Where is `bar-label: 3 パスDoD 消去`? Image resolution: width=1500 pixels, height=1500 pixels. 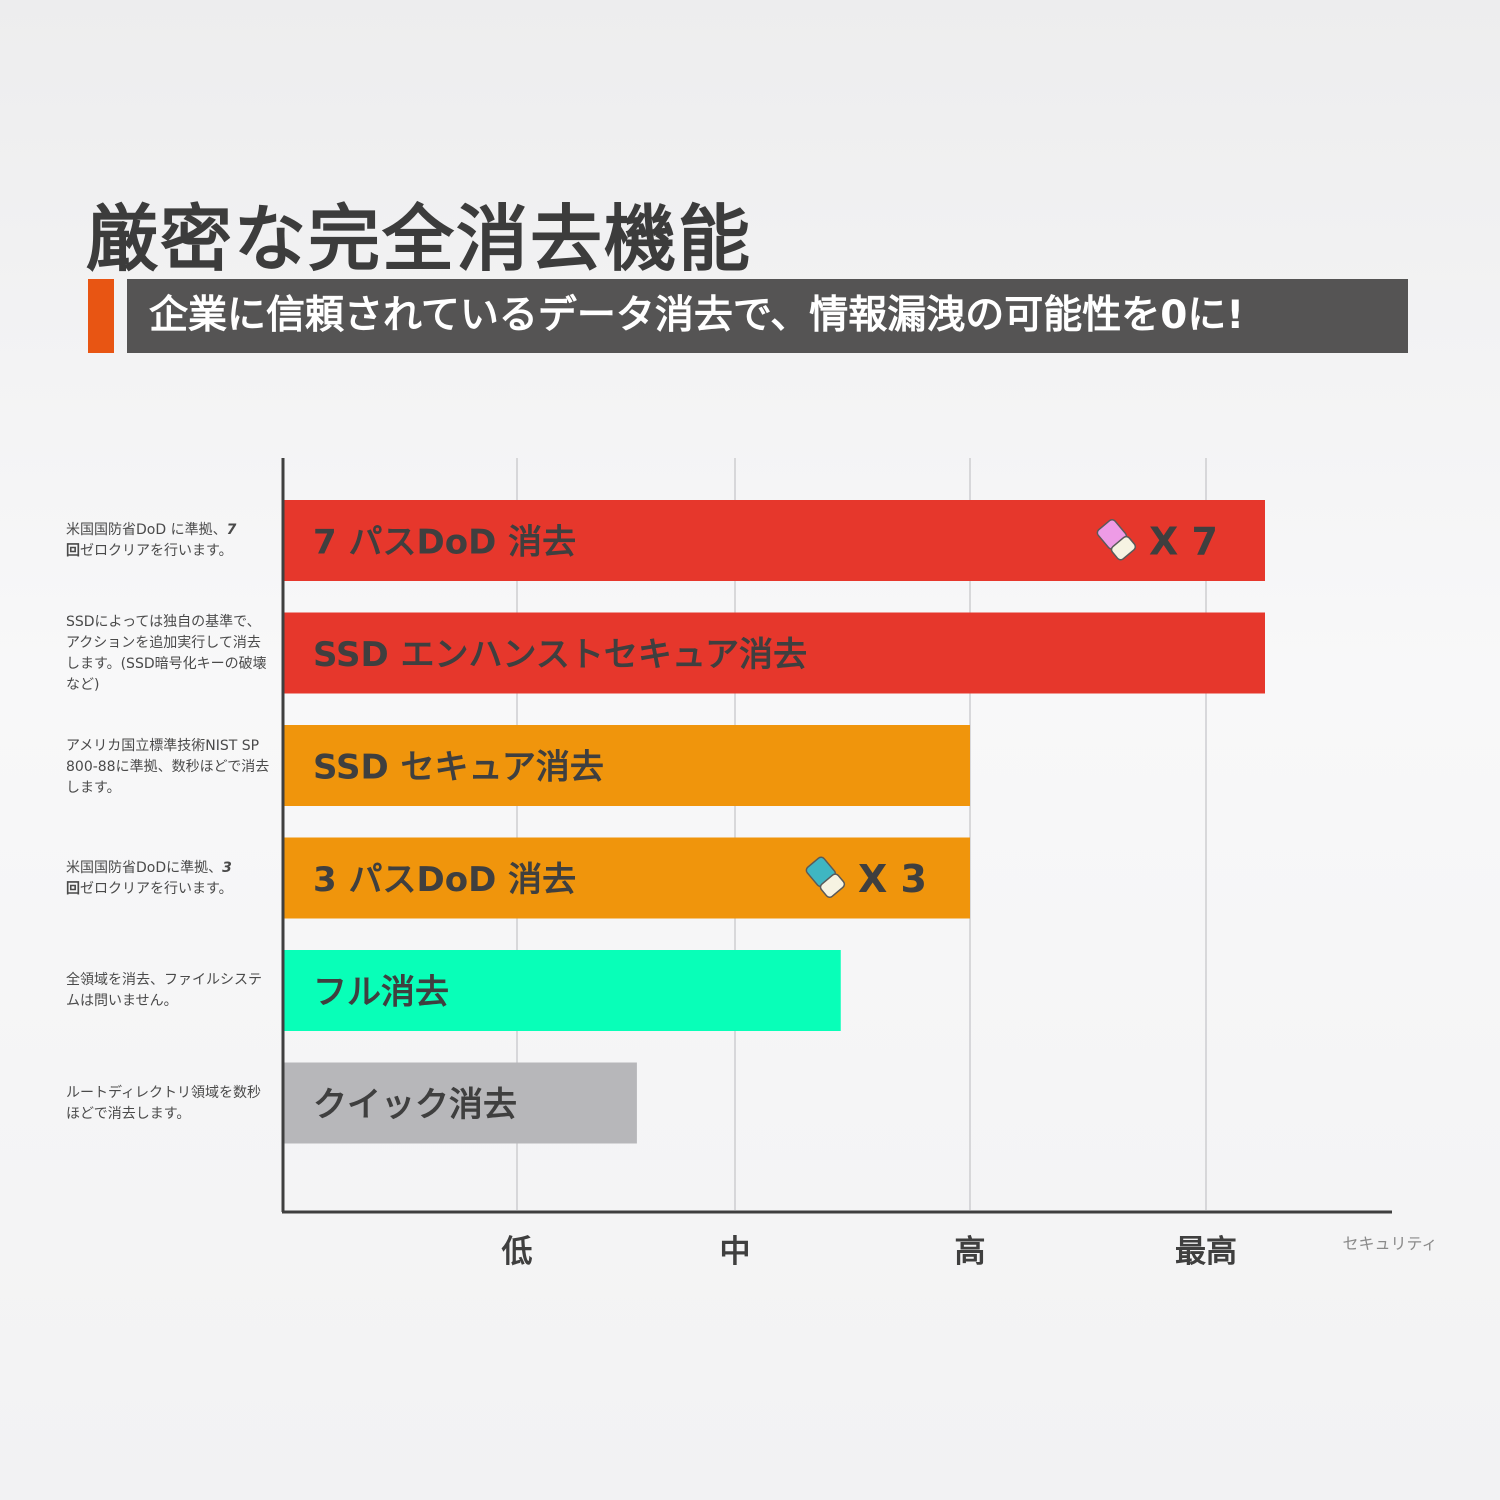 bar-label: 3 パスDoD 消去 is located at coordinates (444, 880).